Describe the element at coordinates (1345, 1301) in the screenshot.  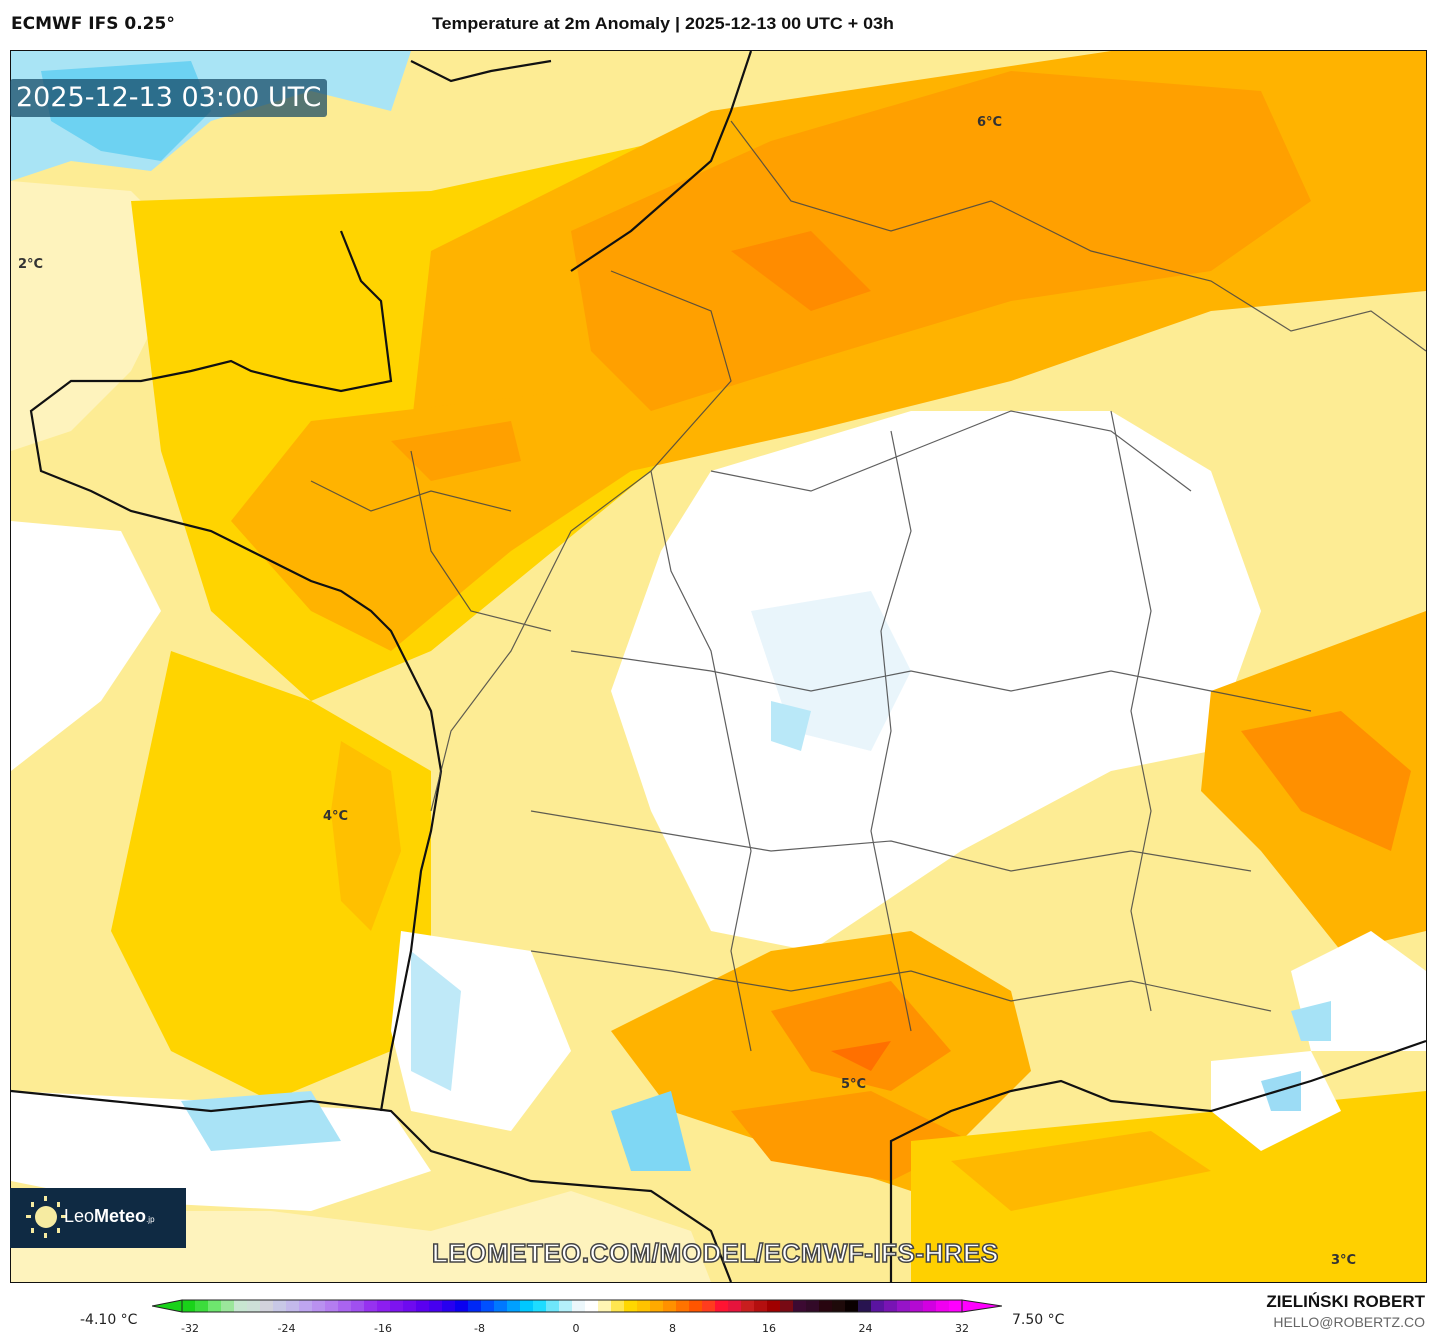
I see `author-name: ZIELIŃSKI ROBERT` at that location.